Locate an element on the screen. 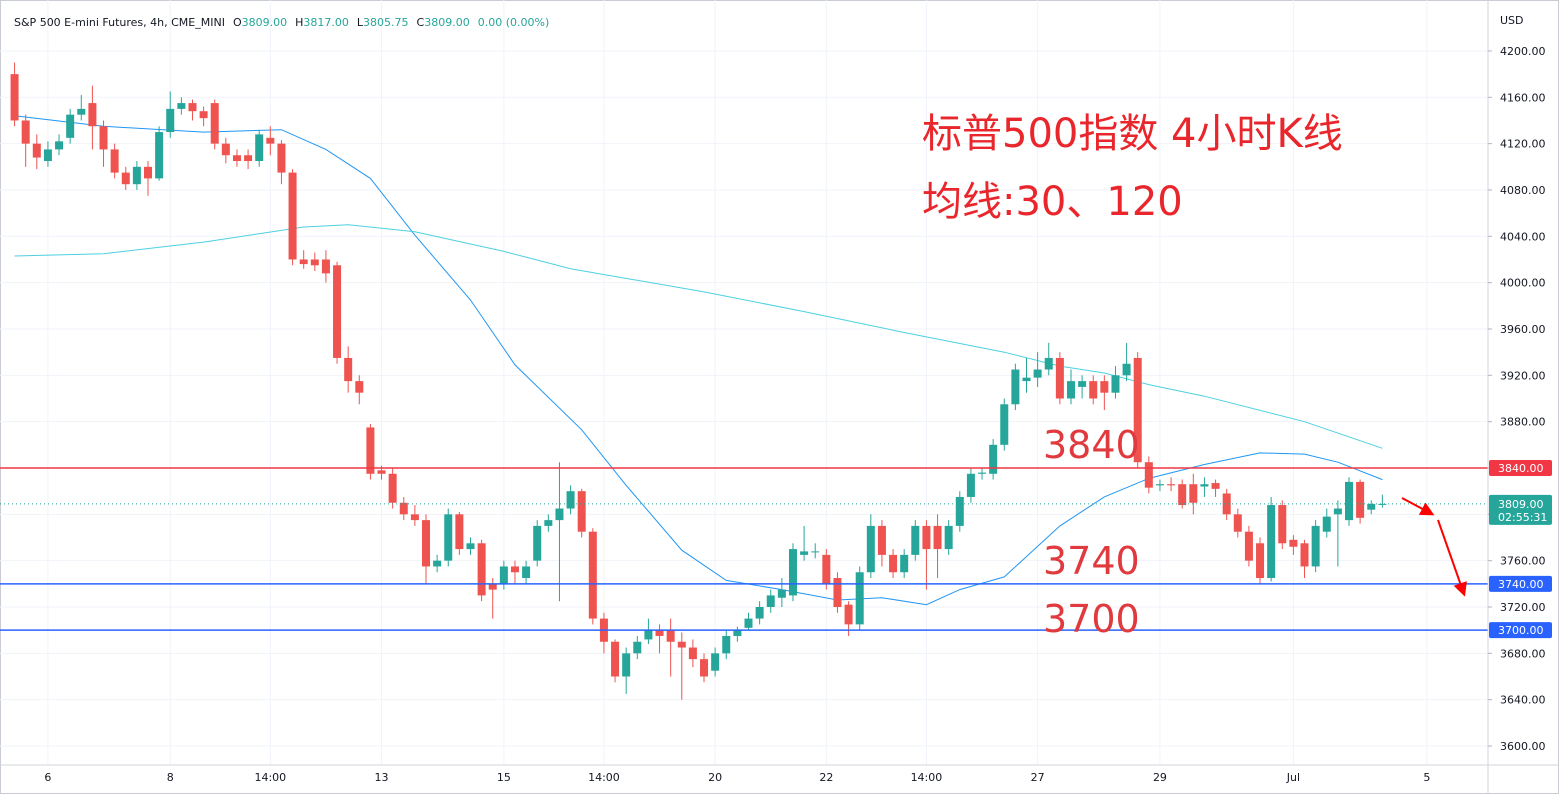  x-tick-label: Jul is located at coordinates (1293, 777).